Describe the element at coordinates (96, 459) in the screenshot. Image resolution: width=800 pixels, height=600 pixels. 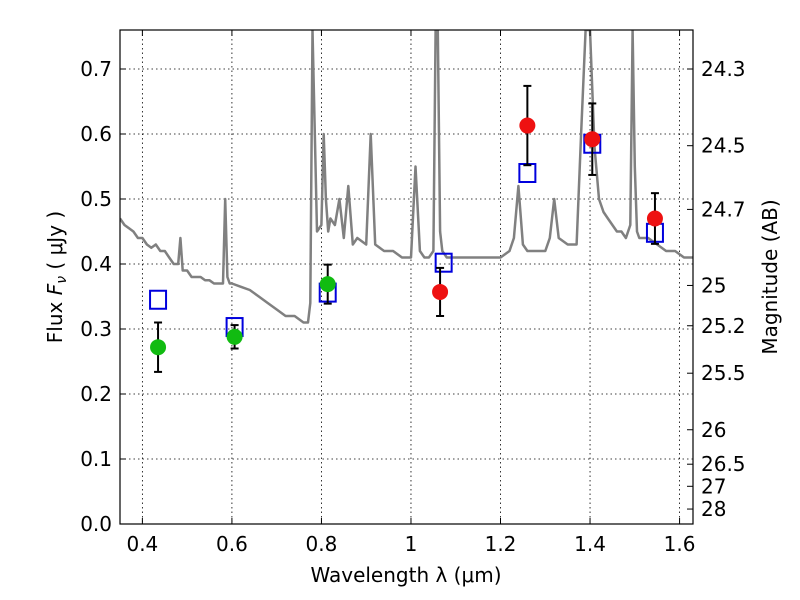
I see `y-tick-label: 0.1` at that location.